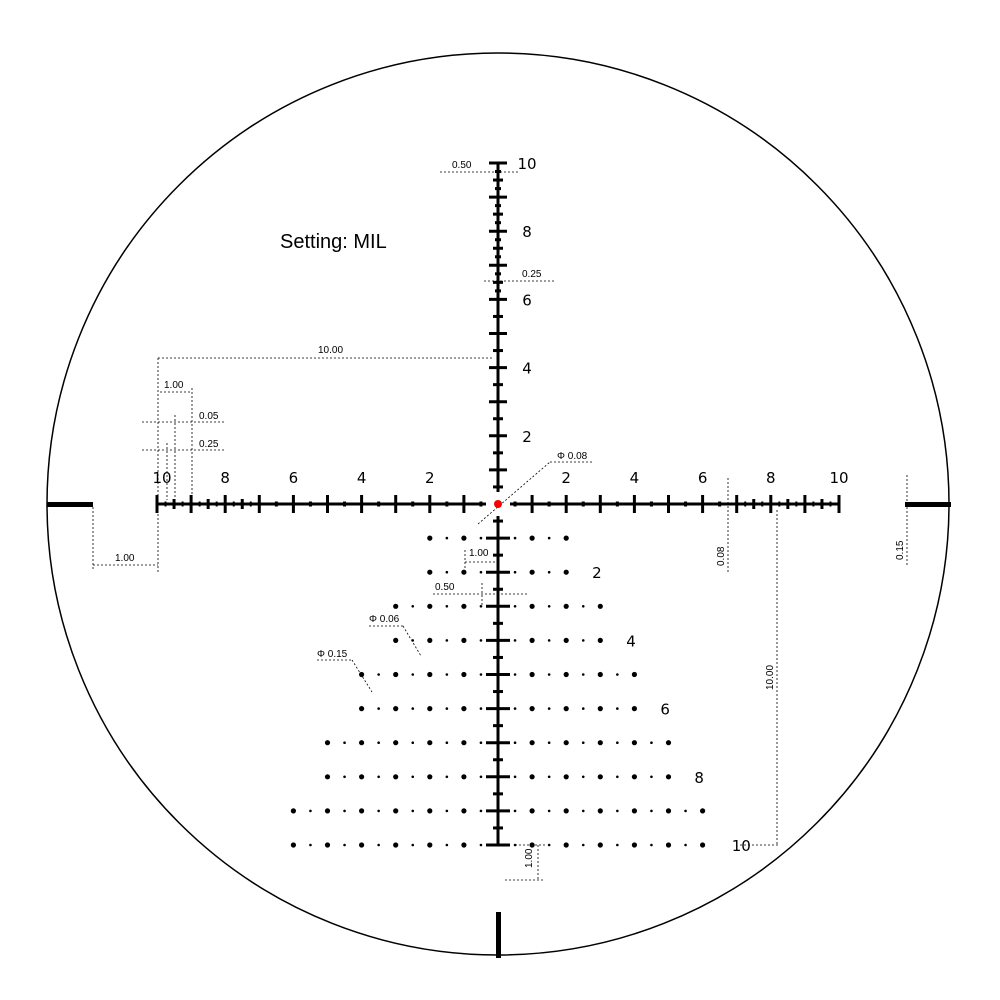 This screenshot has height=1000, width=1000. I want to click on dim-left-major-spacing: 1.00, so click(174, 385).